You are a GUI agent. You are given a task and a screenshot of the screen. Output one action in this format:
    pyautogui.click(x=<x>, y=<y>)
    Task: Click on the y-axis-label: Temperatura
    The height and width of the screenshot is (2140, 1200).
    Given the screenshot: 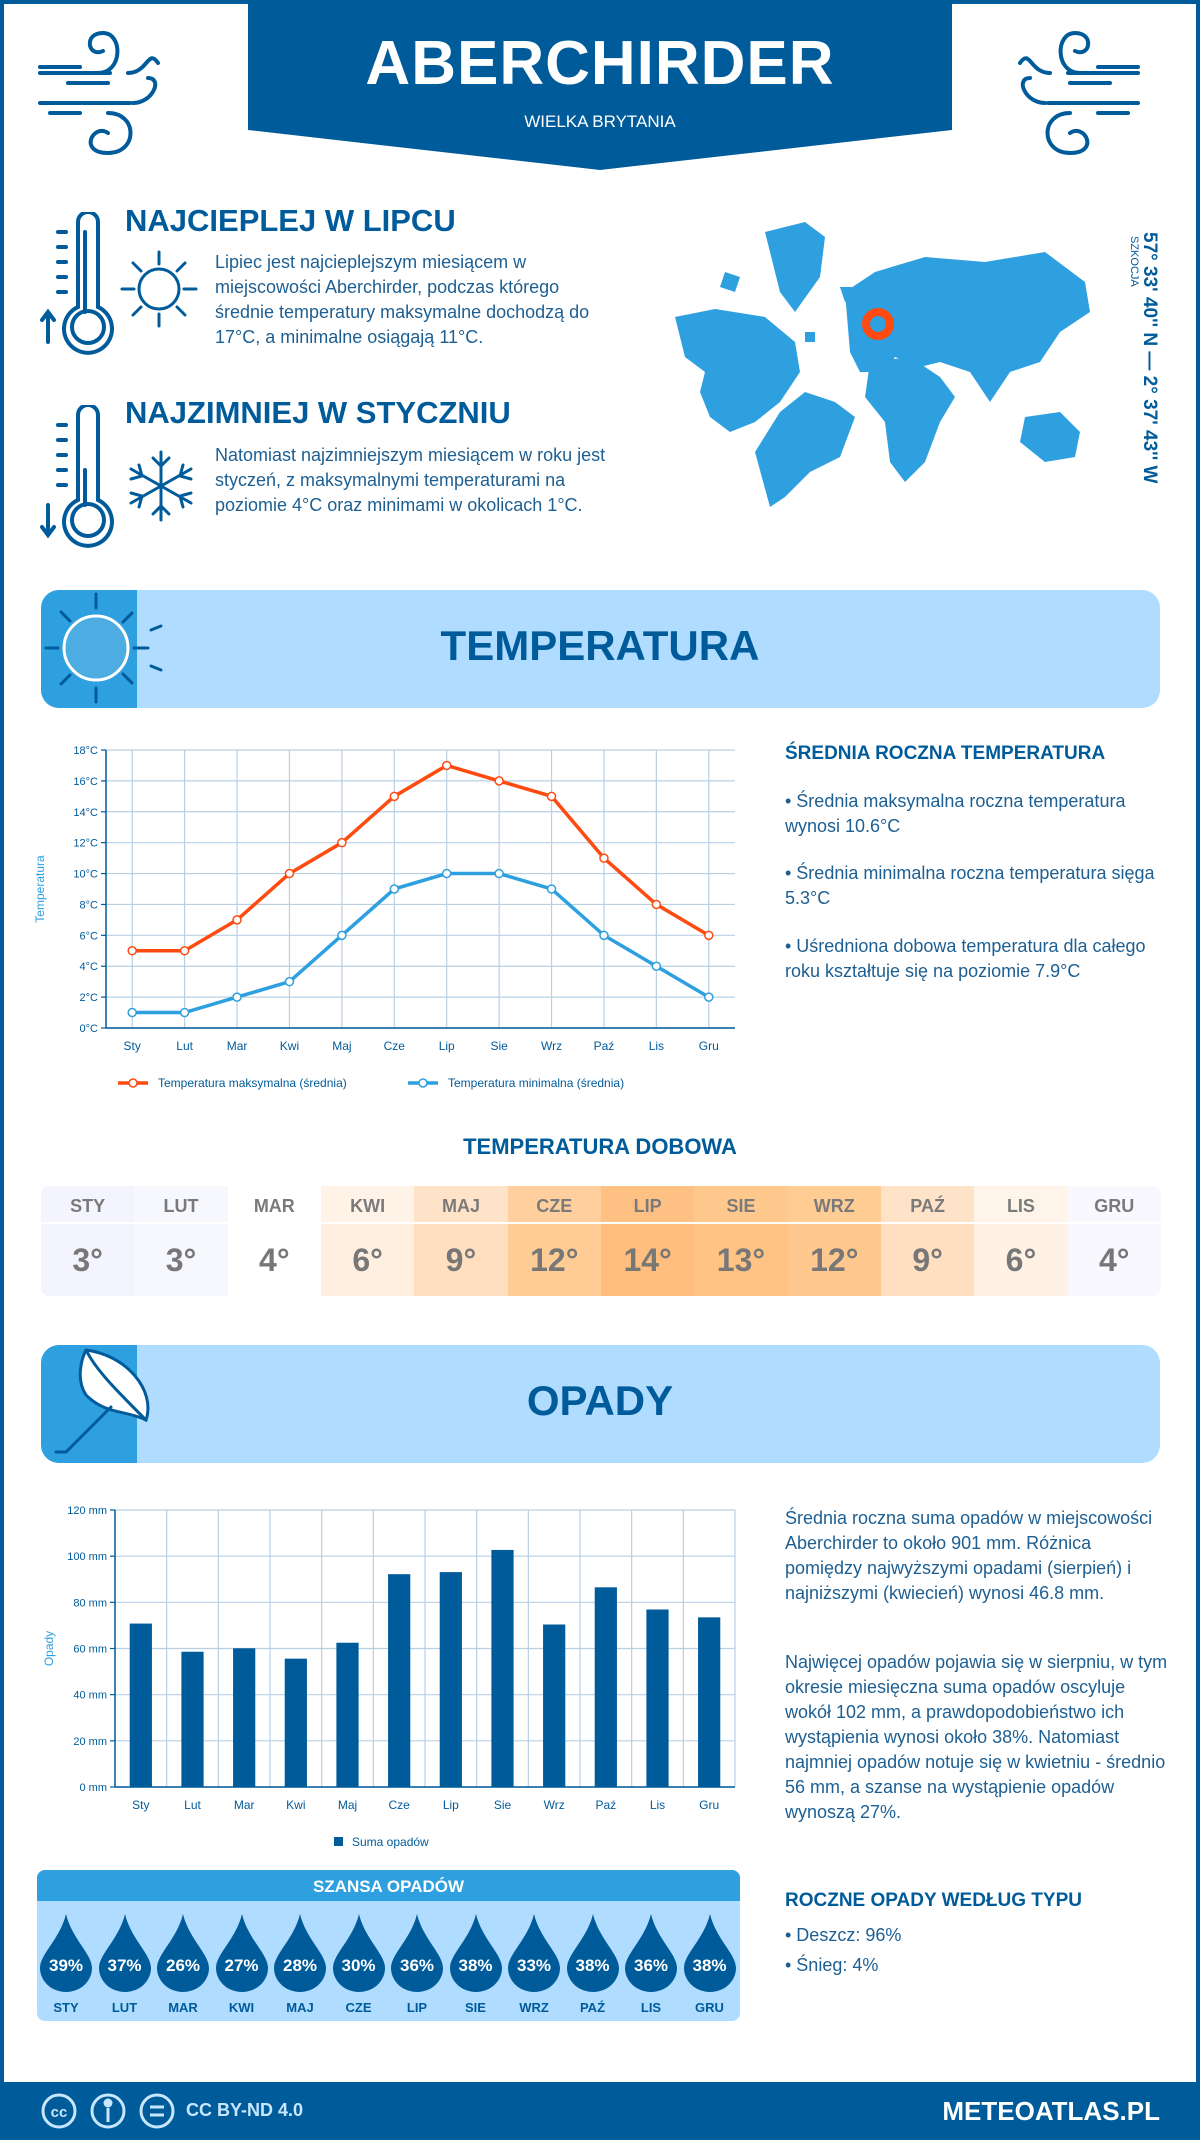 What is the action you would take?
    pyautogui.click(x=40, y=889)
    